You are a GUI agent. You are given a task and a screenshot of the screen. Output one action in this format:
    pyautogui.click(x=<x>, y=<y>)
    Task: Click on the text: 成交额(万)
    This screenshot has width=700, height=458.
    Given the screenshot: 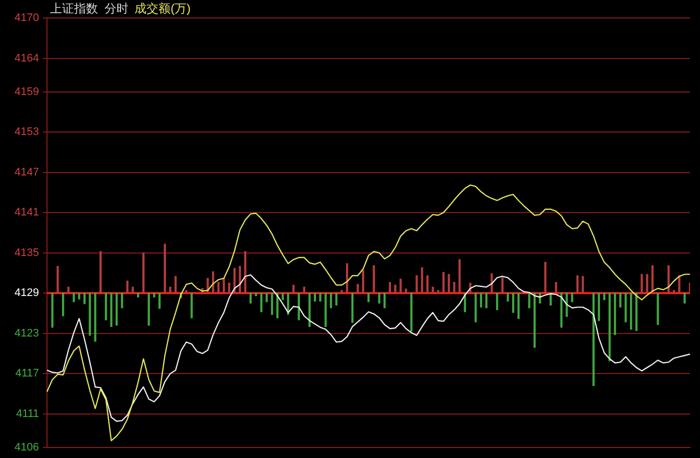 What is the action you would take?
    pyautogui.click(x=162, y=8)
    